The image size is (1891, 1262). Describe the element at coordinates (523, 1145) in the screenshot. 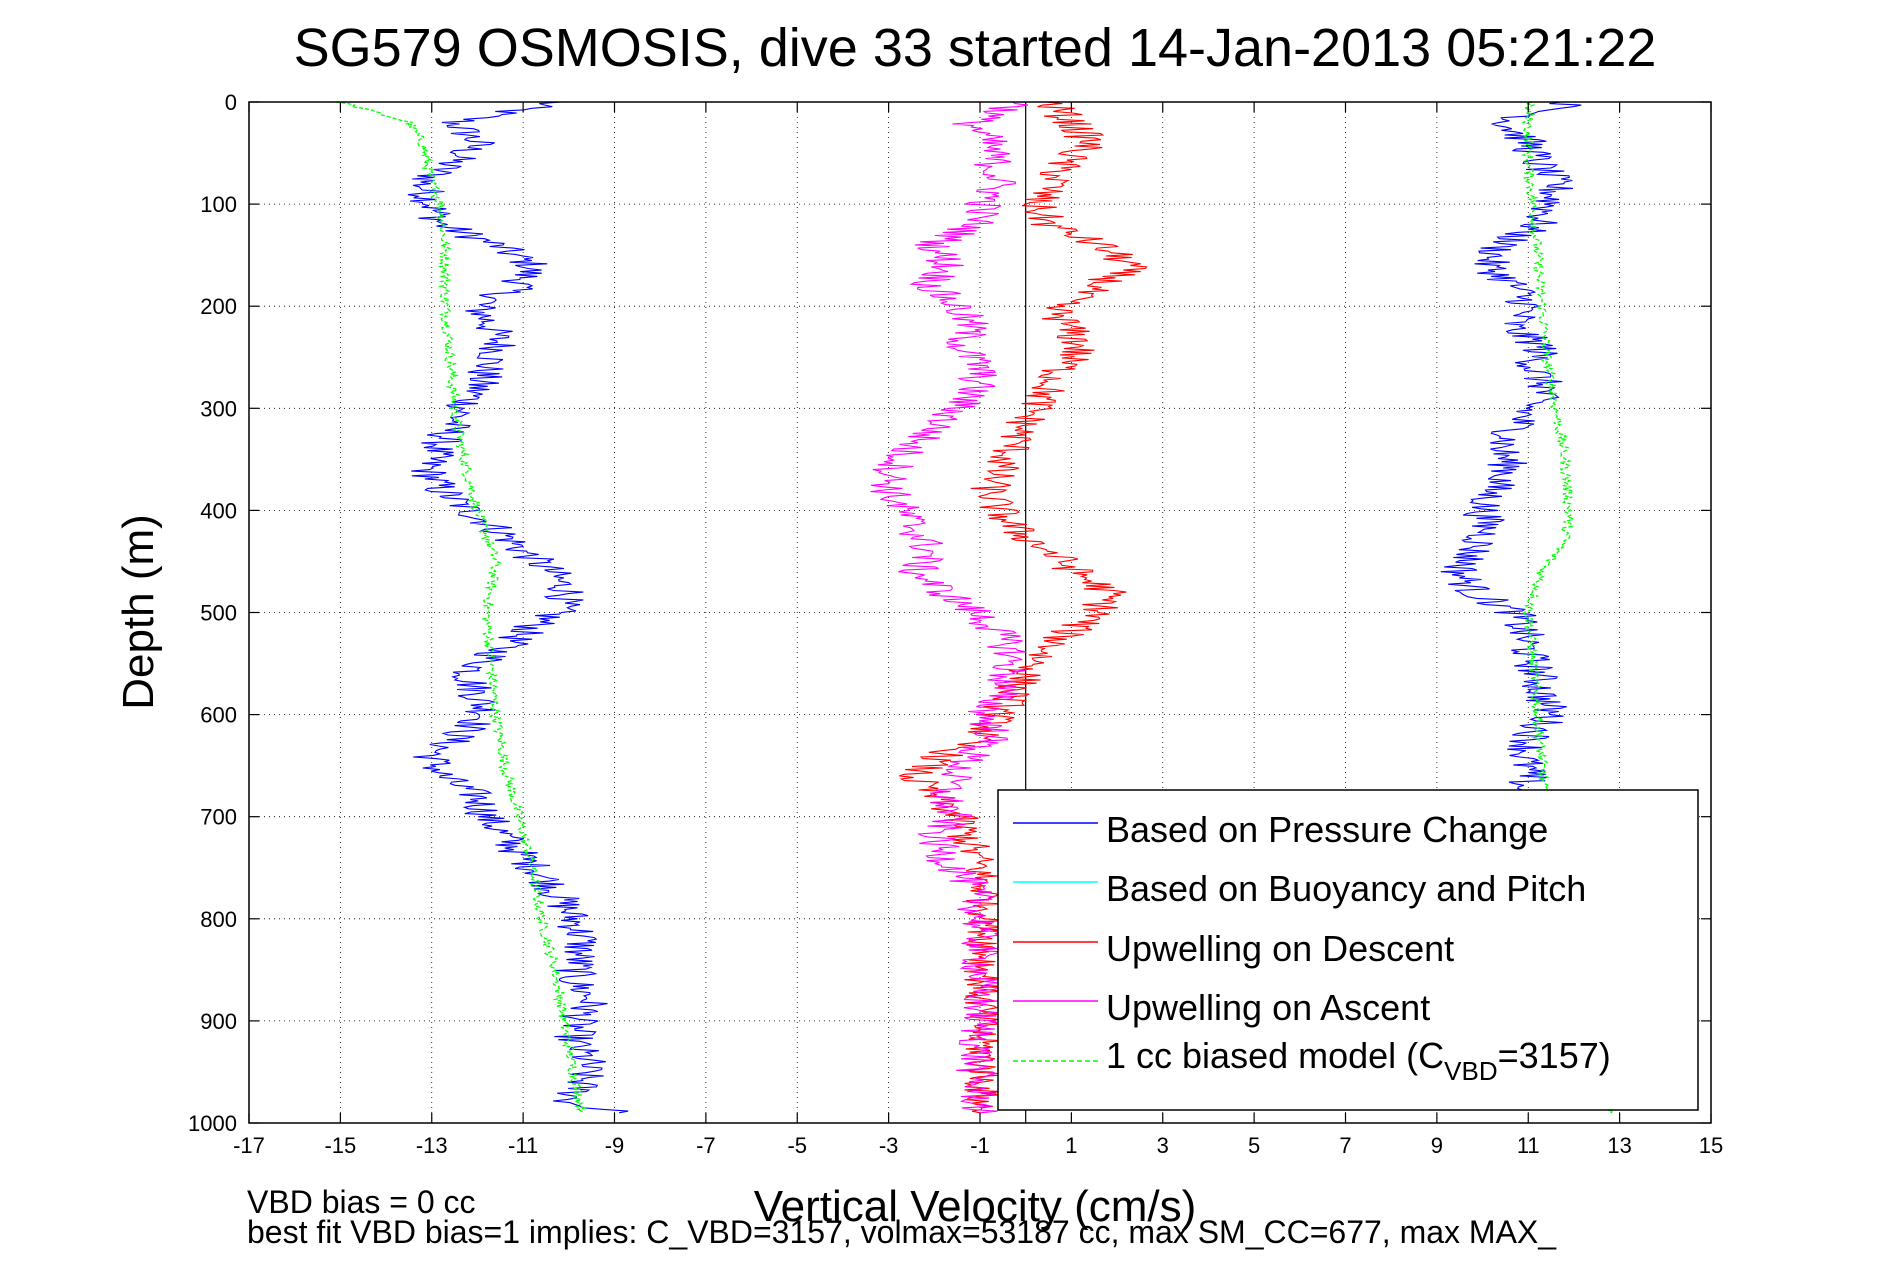

I see `x-tick-label: -11` at that location.